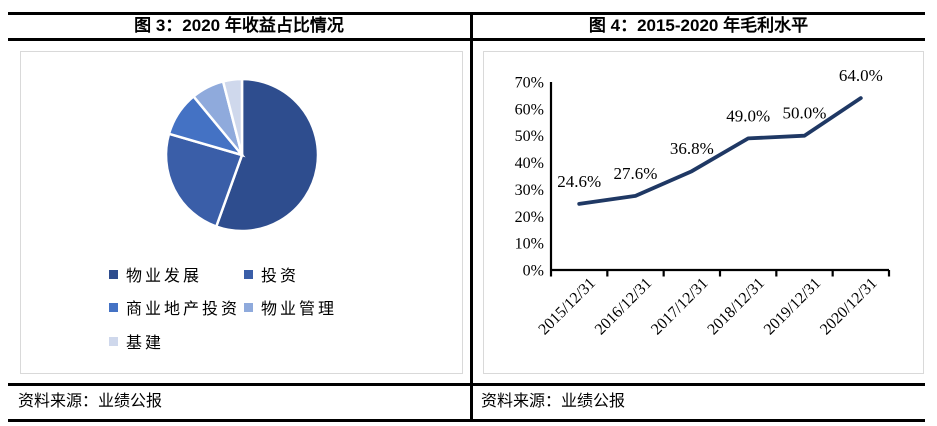  What do you see at coordinates (793, 307) in the screenshot?
I see `x-tick-label: 2019/12/31` at bounding box center [793, 307].